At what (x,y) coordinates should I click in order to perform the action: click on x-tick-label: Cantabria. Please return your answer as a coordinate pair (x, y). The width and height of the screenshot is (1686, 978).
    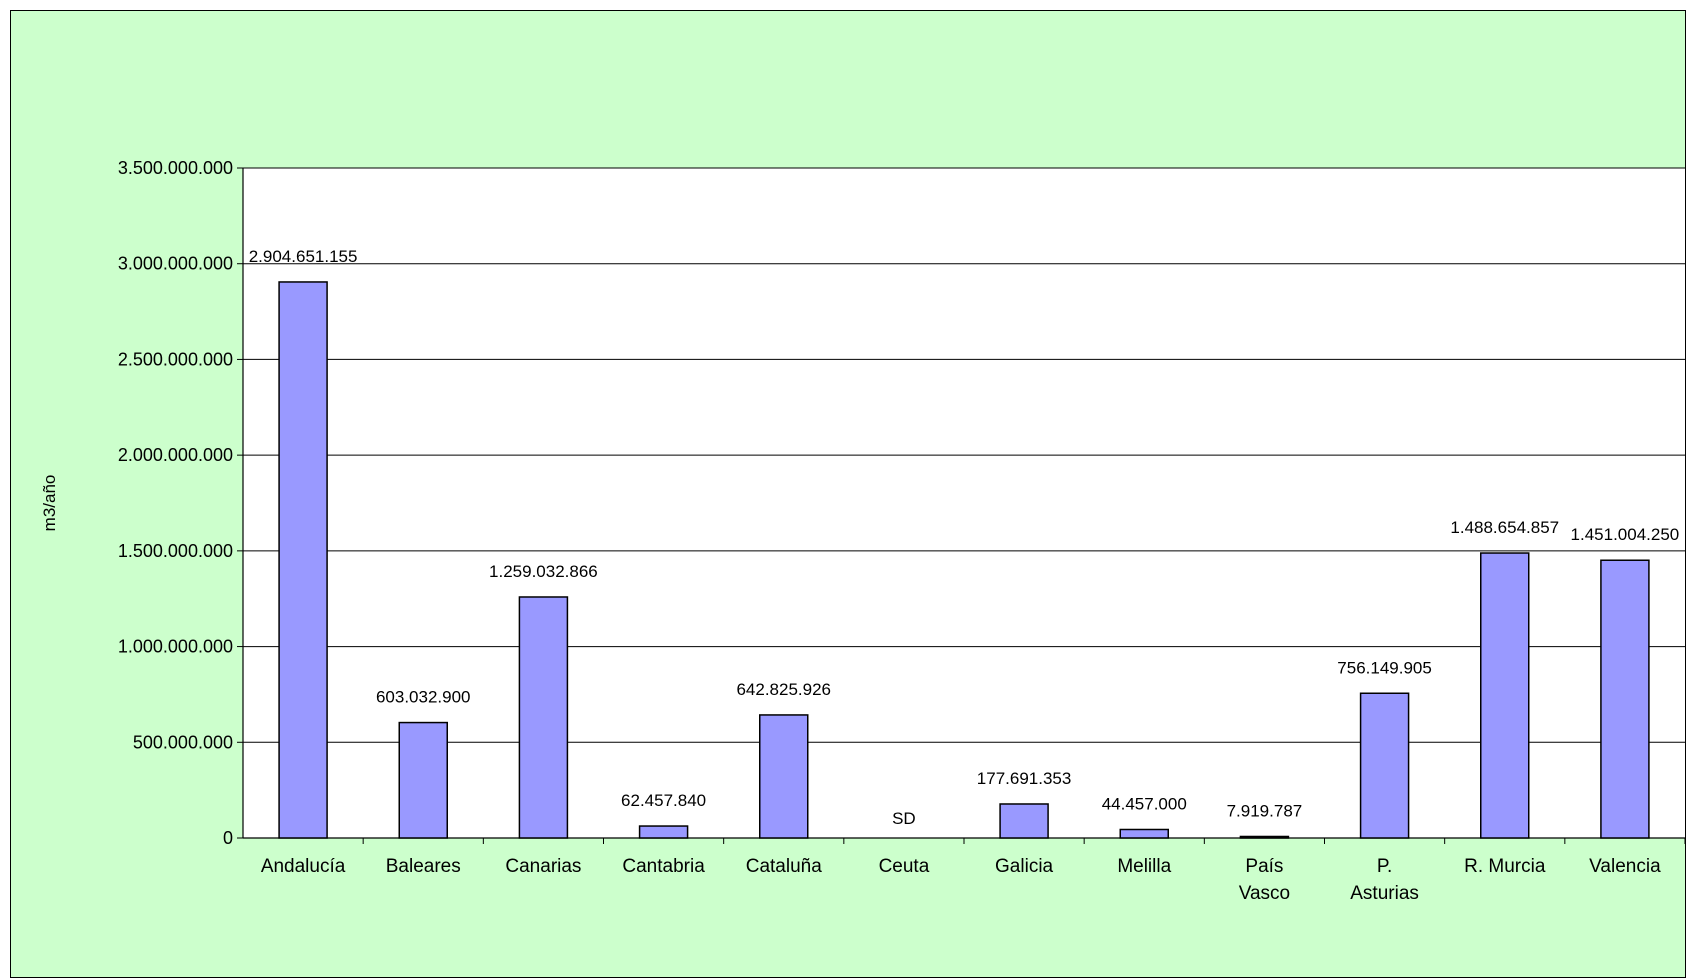
    Looking at the image, I should click on (663, 866).